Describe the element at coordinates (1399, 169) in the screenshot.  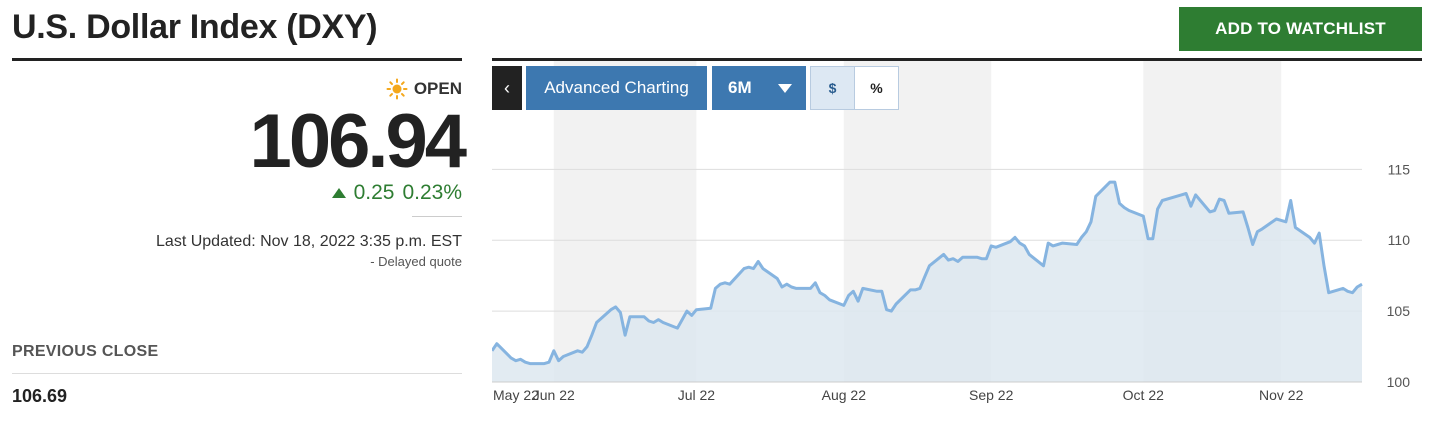
I see `y-tick-label-115: 115` at that location.